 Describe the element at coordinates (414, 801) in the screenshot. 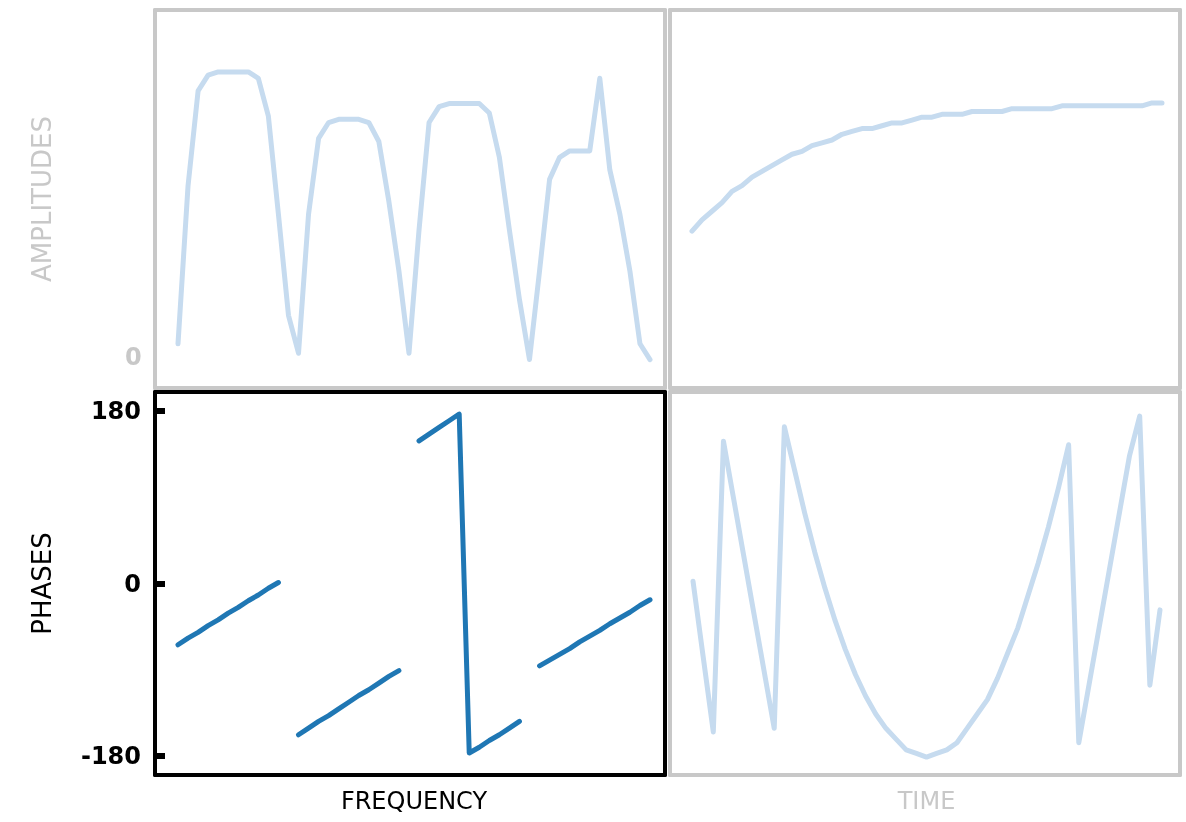

I see `x-axis-title: FREQUENCY` at that location.